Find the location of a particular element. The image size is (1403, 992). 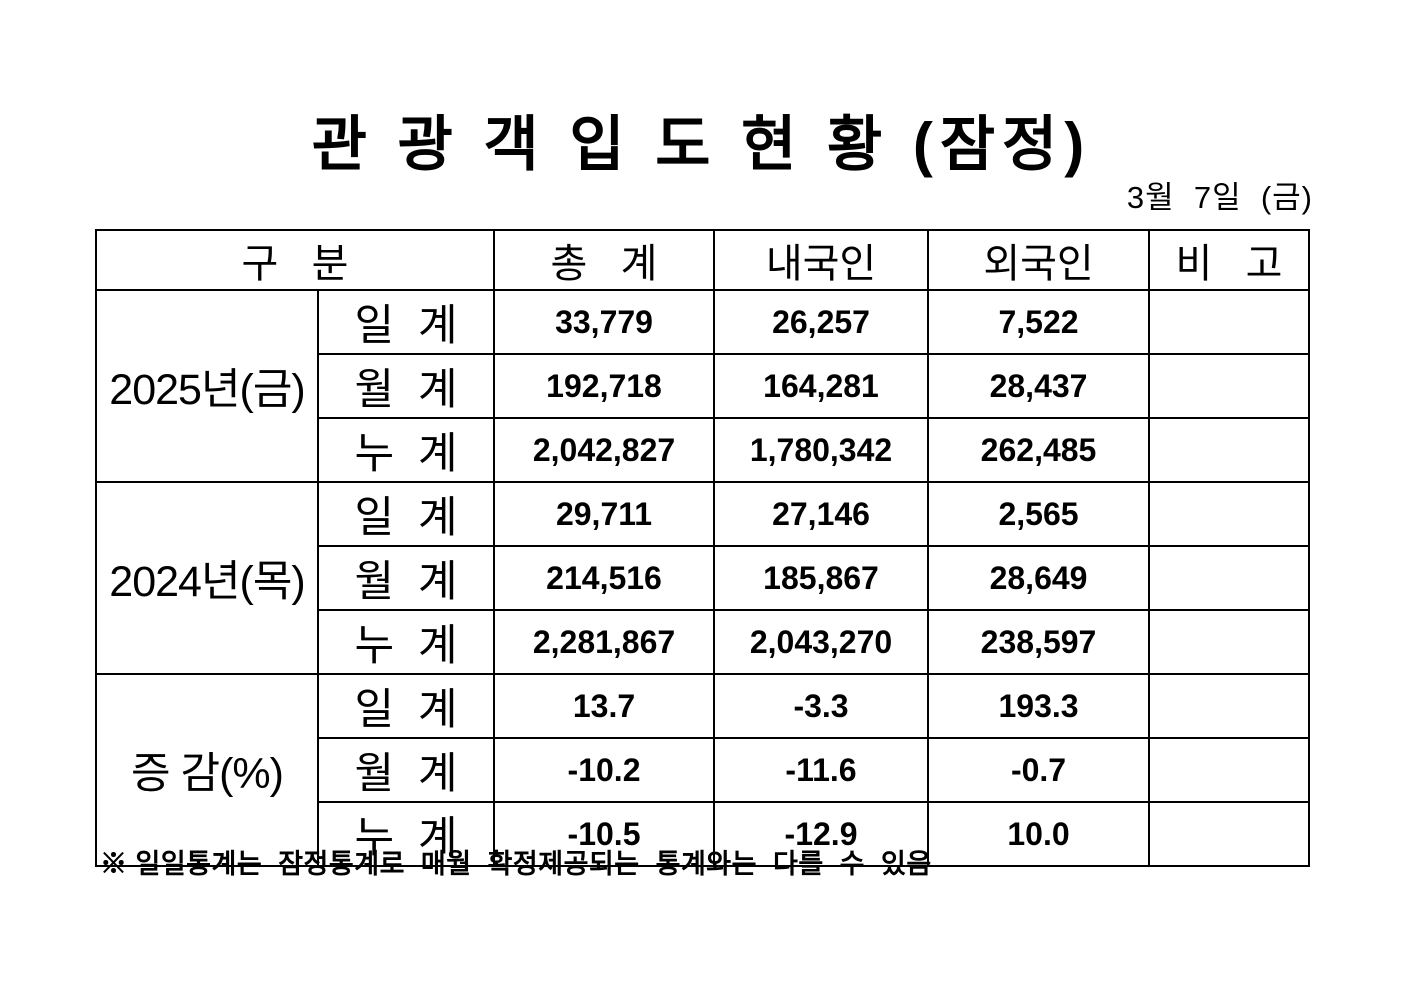

cell-foreign: 2,565 is located at coordinates (1039, 514).